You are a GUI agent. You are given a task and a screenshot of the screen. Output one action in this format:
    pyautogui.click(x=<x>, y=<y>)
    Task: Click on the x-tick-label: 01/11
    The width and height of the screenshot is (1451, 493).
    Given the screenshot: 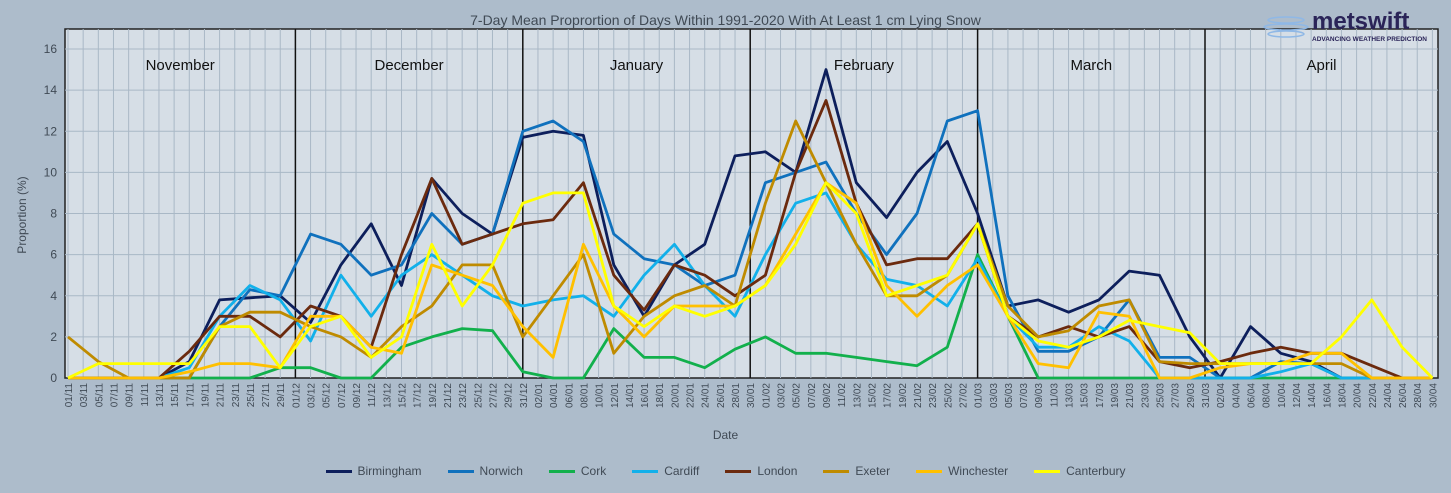 What is the action you would take?
    pyautogui.click(x=69, y=395)
    